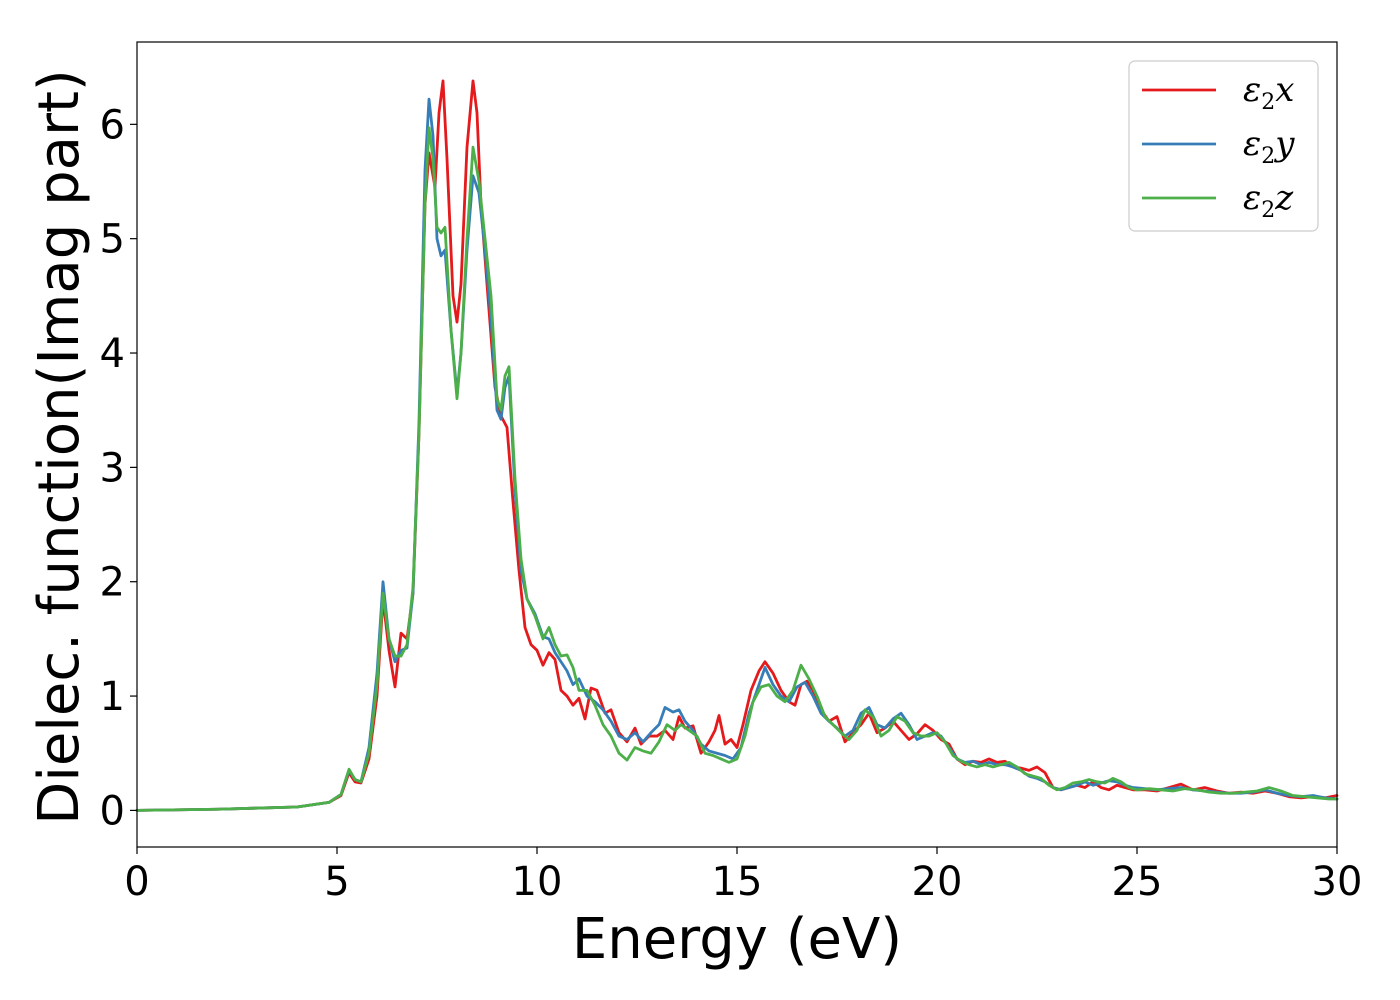 The width and height of the screenshot is (1400, 1000). What do you see at coordinates (112, 125) in the screenshot?
I see `y-tick-label: 6` at bounding box center [112, 125].